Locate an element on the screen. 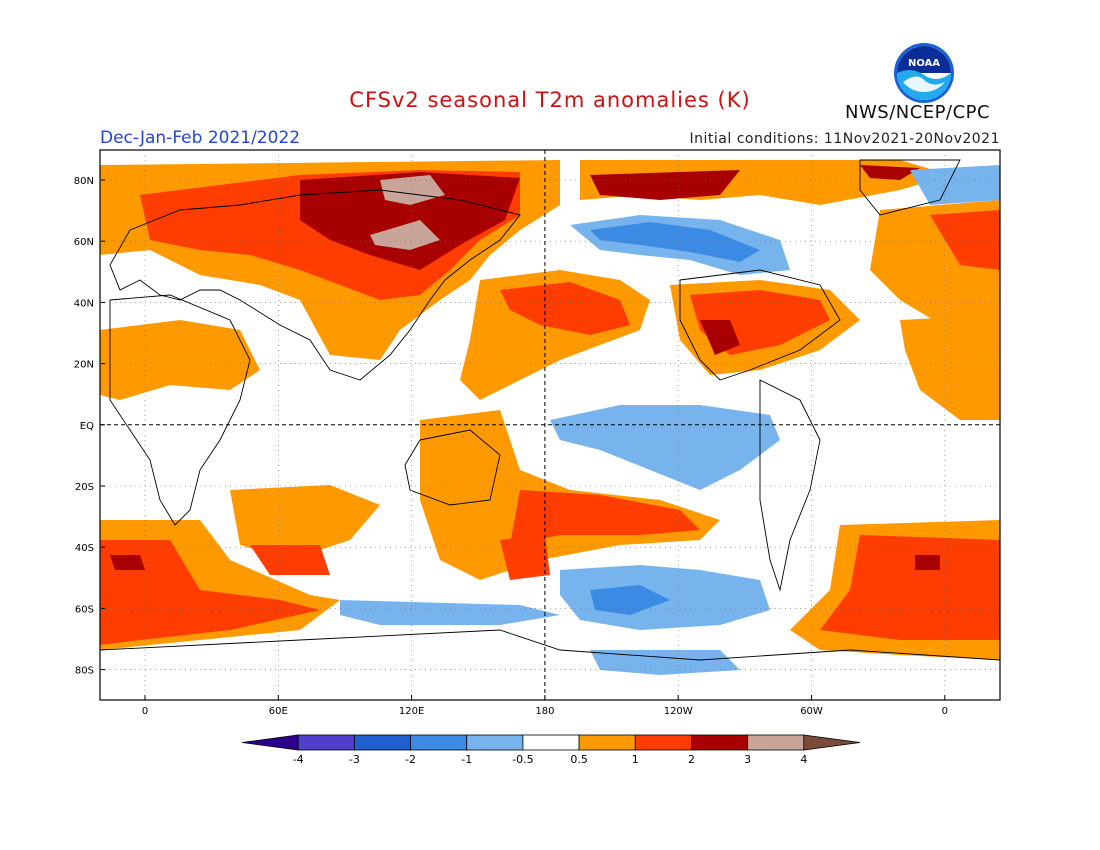  lon-label: 120E is located at coordinates (411, 711).